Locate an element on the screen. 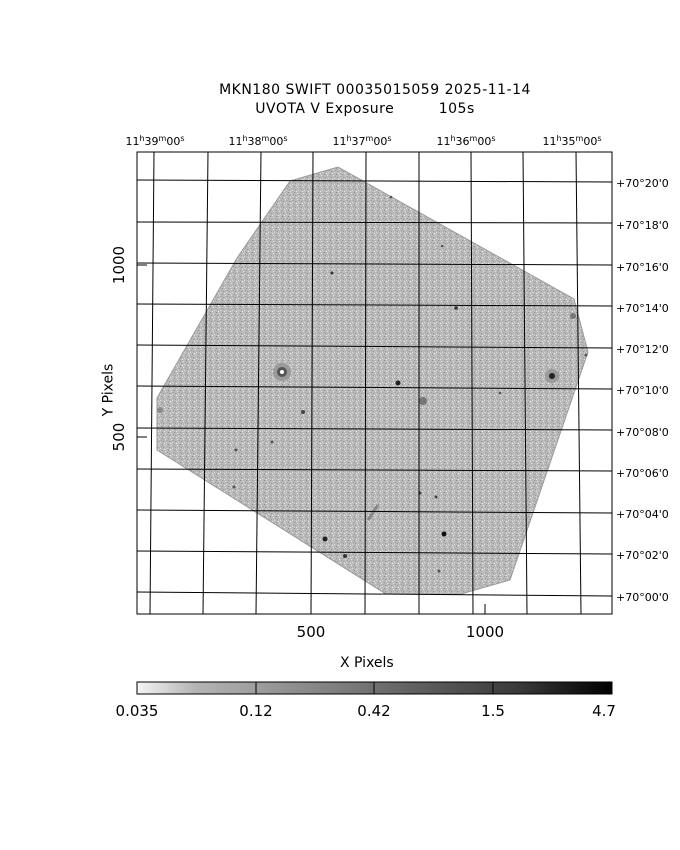 The width and height of the screenshot is (680, 850). dec-label: +70°12'0 is located at coordinates (642, 349).